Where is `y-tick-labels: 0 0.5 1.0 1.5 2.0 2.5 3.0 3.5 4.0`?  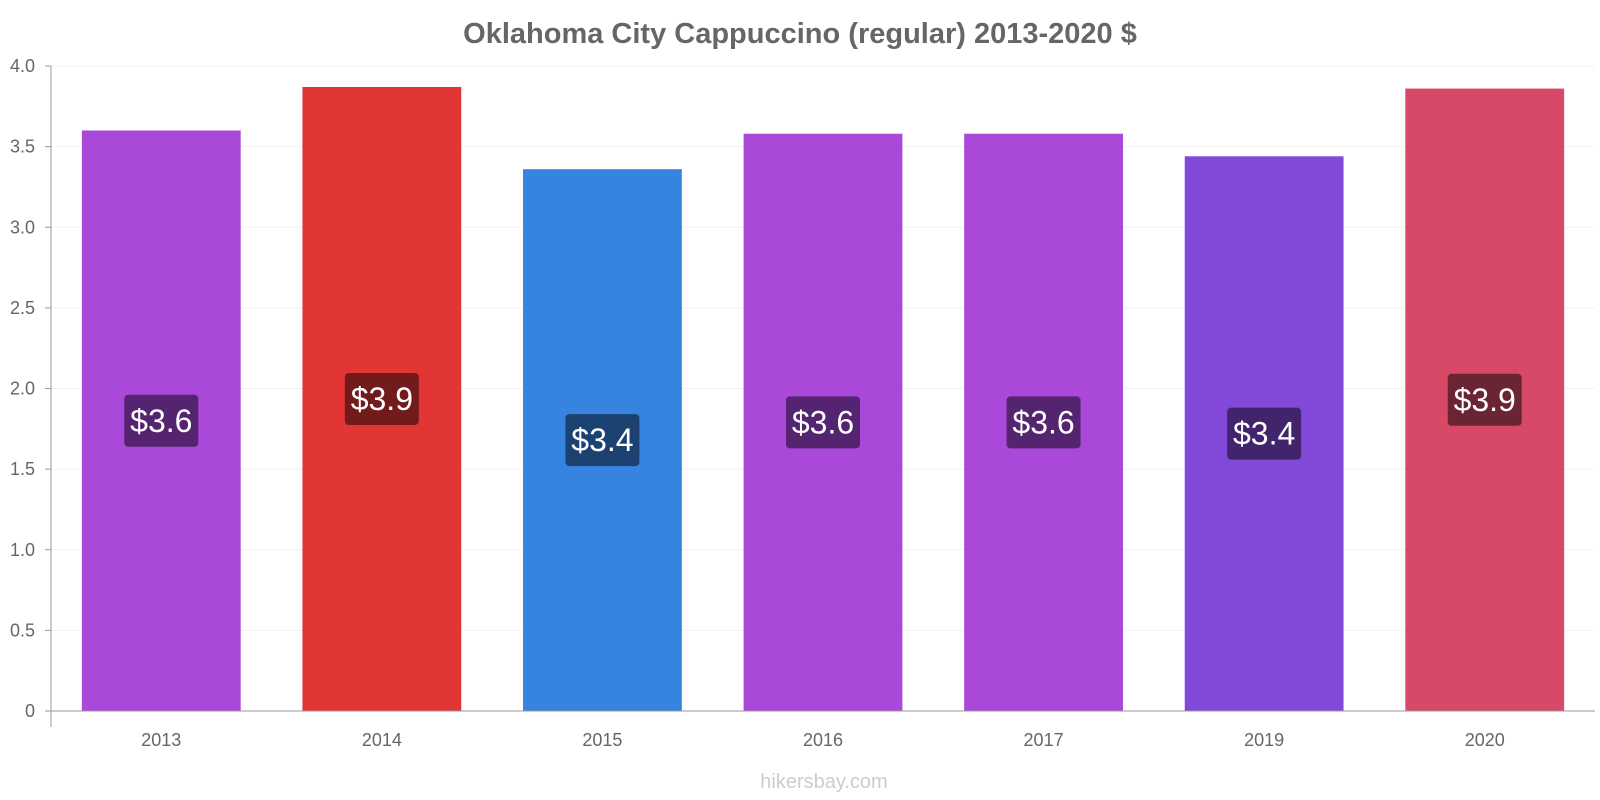
y-tick-labels: 0 0.5 1.0 1.5 2.0 2.5 3.0 3.5 4.0 is located at coordinates (30, 388).